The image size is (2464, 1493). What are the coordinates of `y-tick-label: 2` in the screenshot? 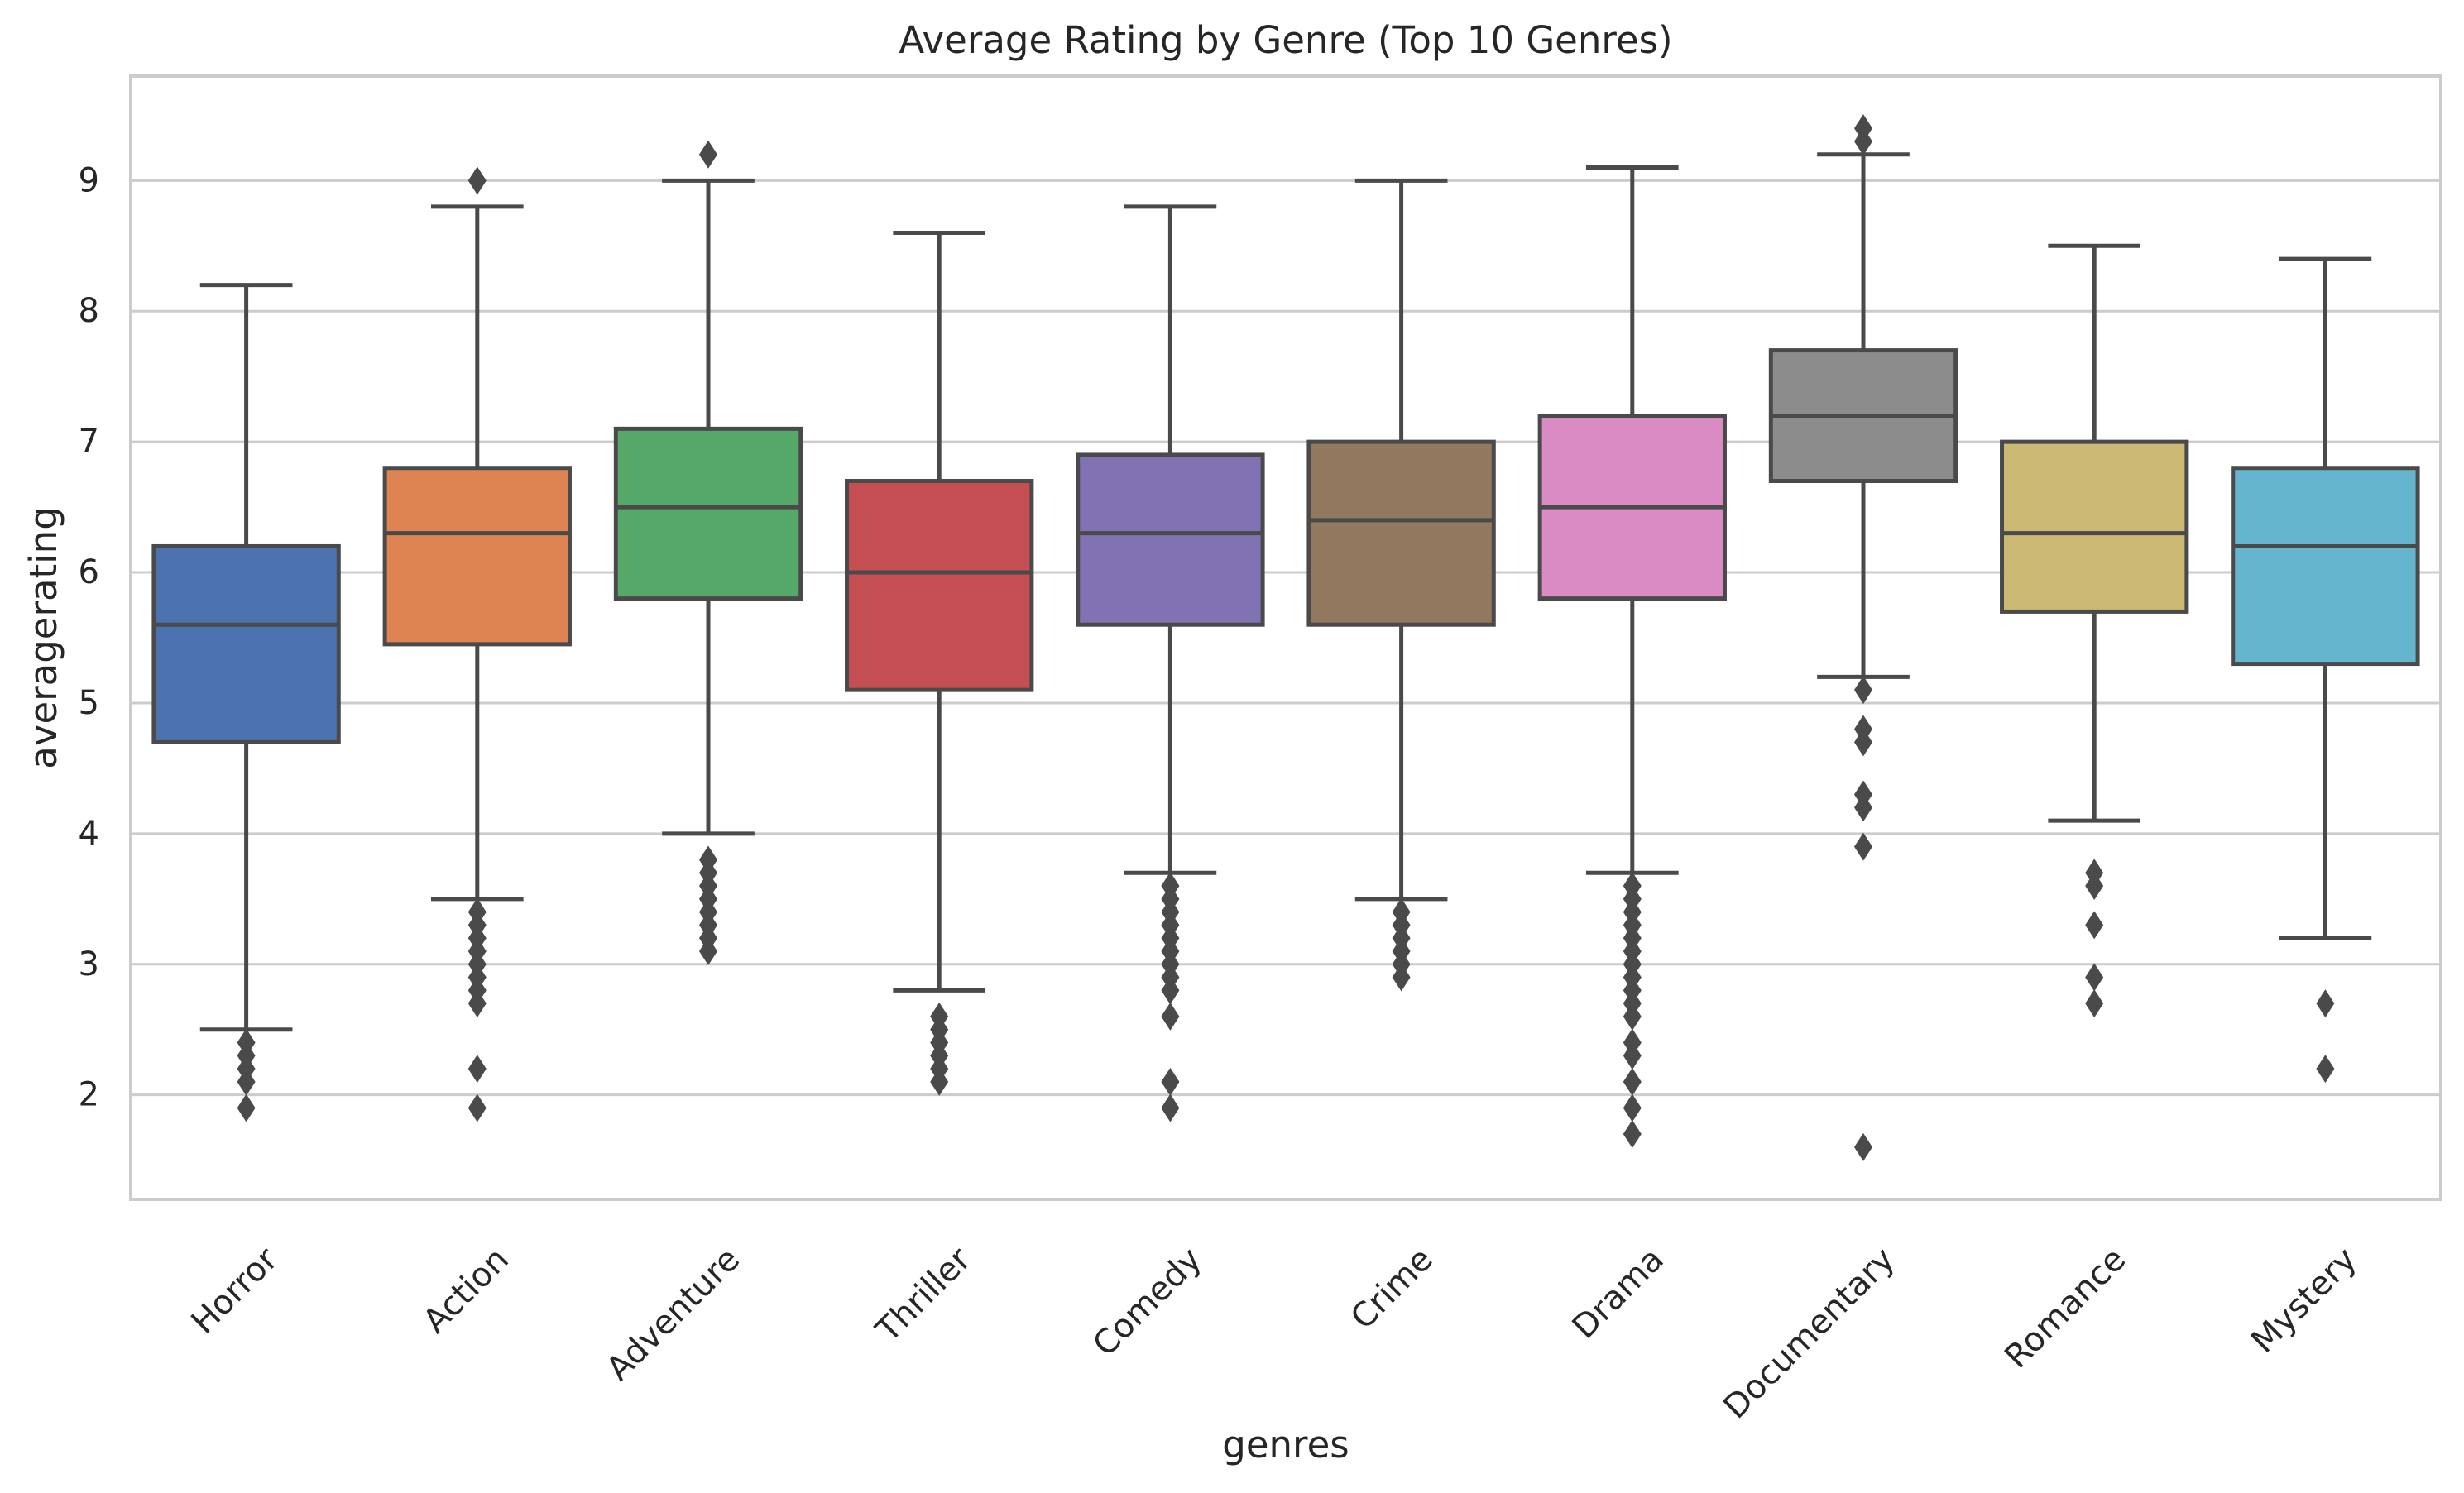 It's located at (89, 1095).